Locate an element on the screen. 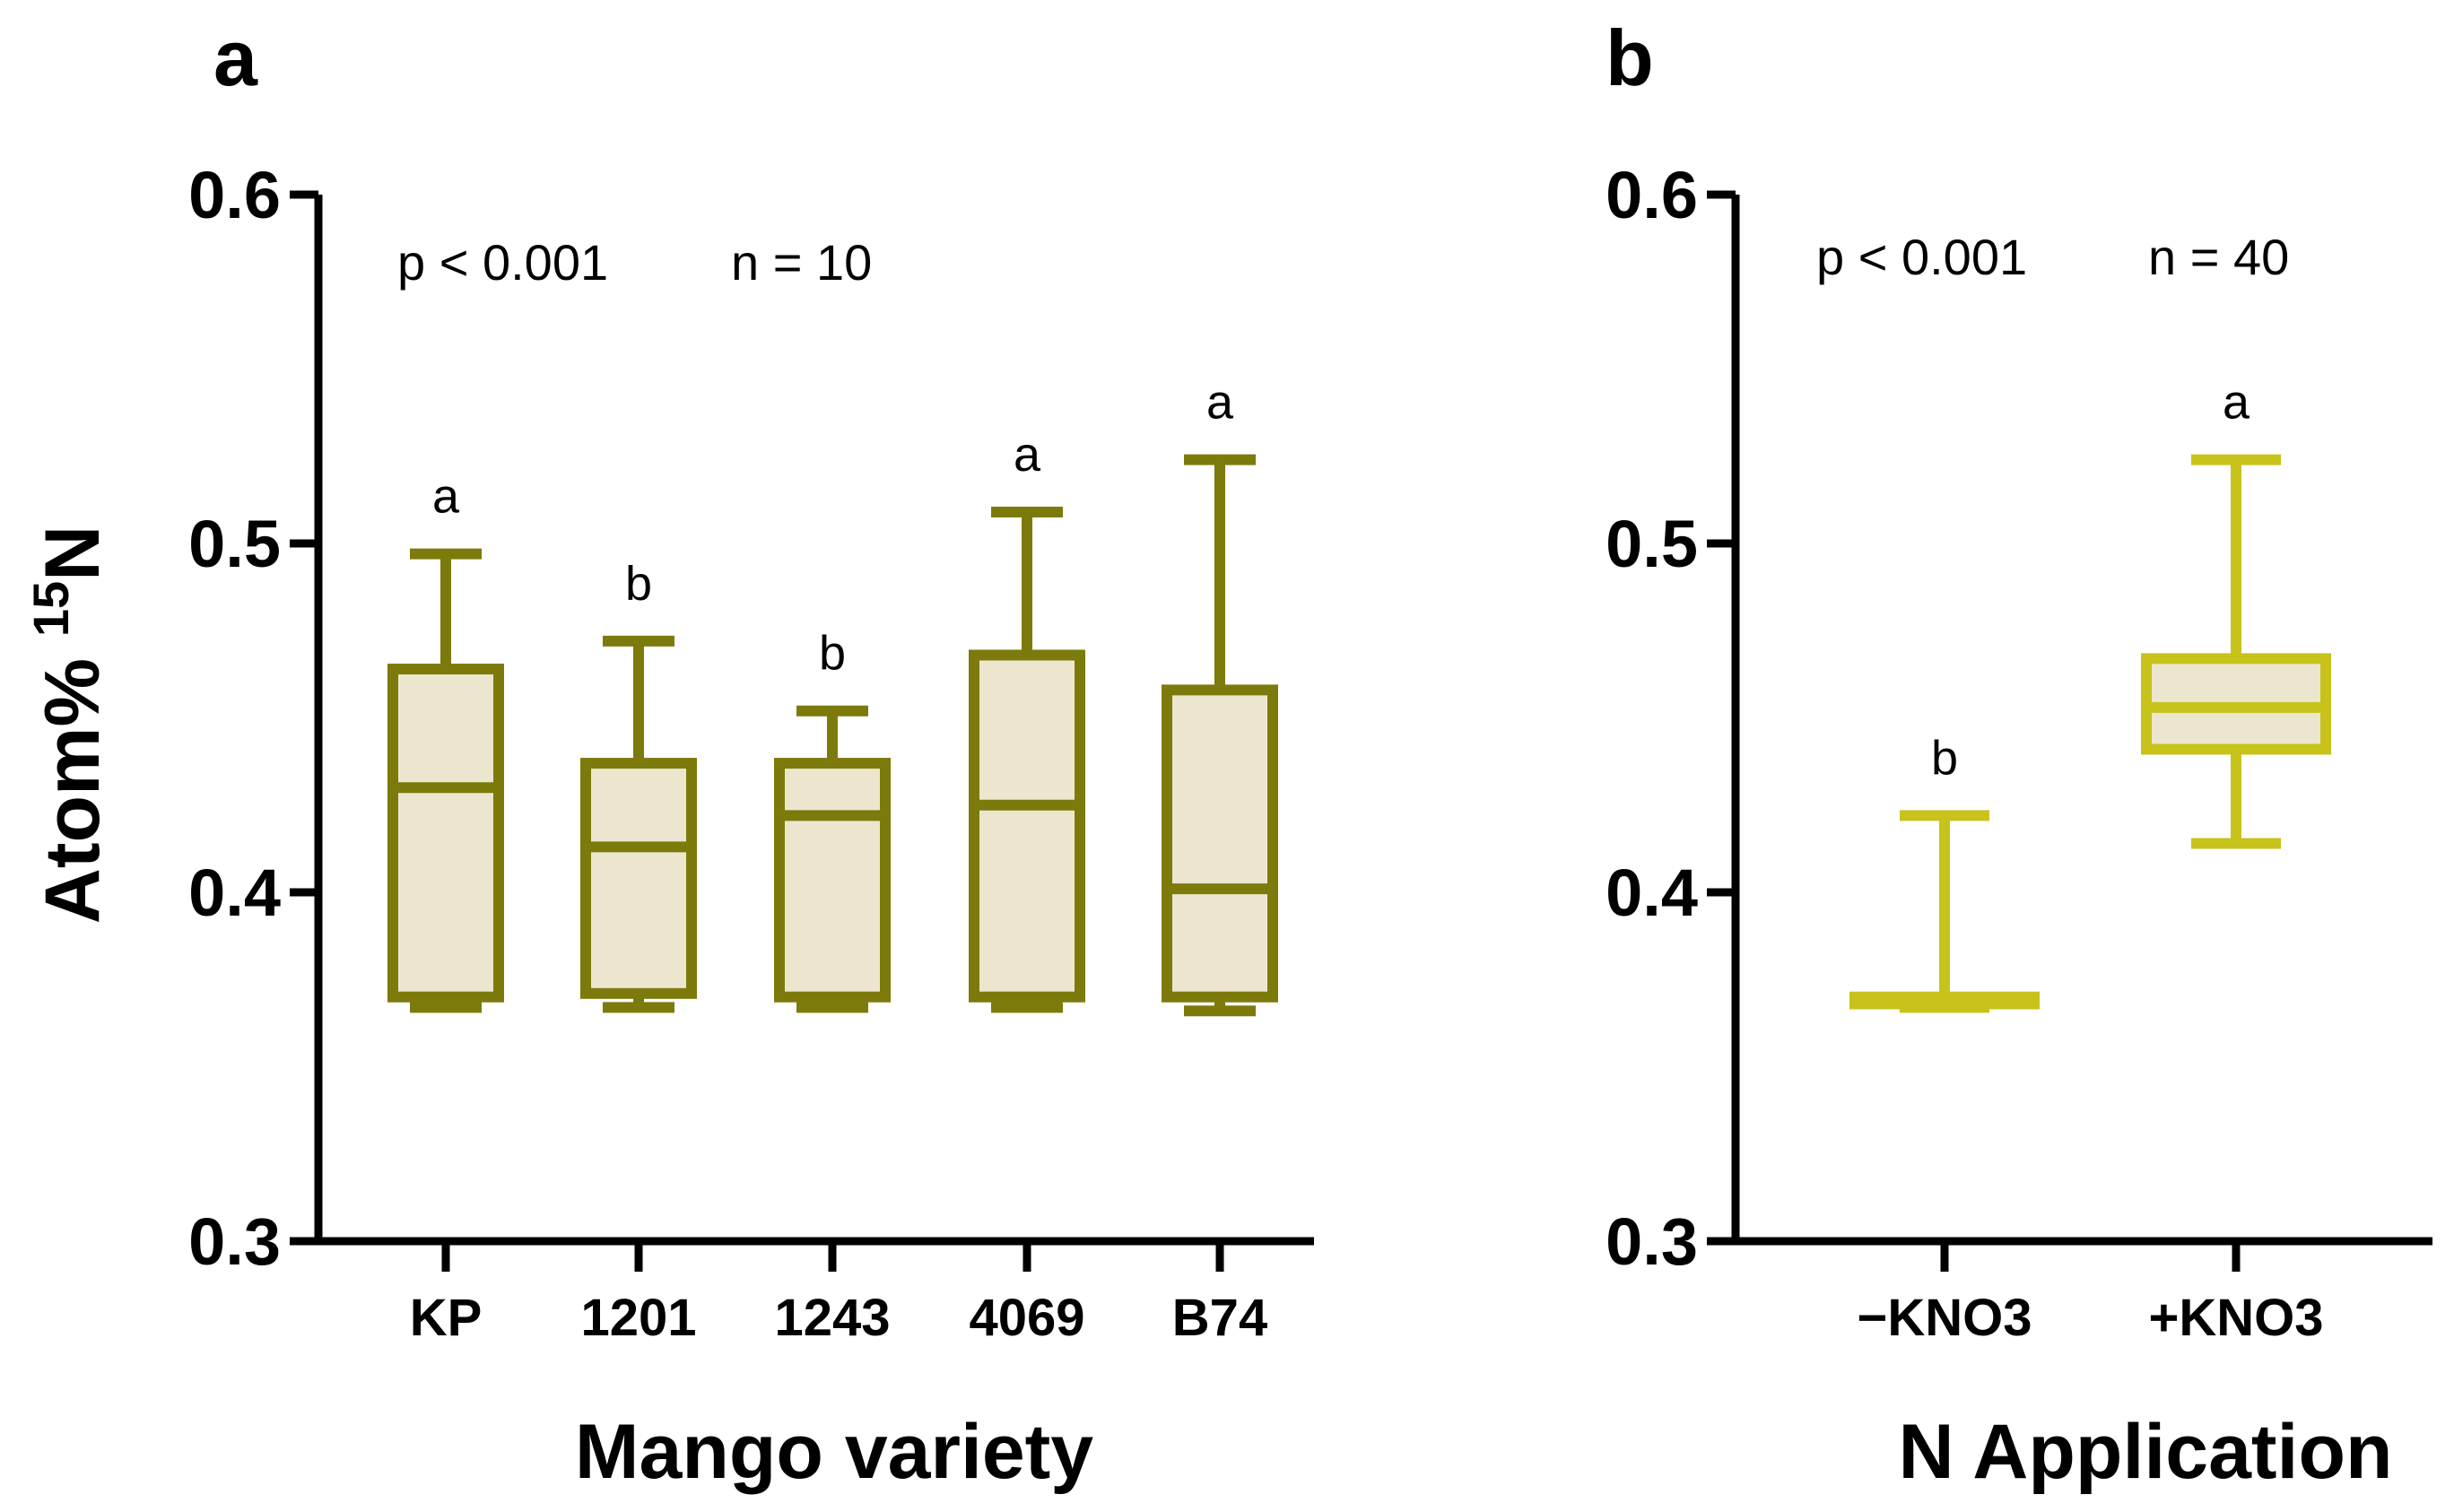 Image resolution: width=2454 pixels, height=1512 pixels. x-tick-label: +KNO3 is located at coordinates (2235, 1318).